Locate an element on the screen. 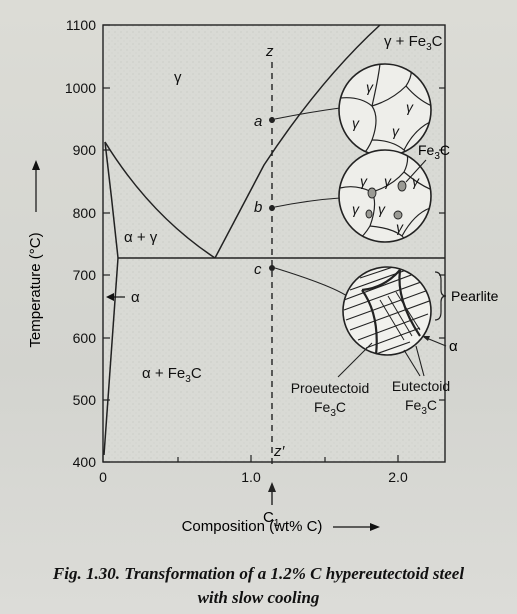  x-axis-ticks is located at coordinates (250, 458).